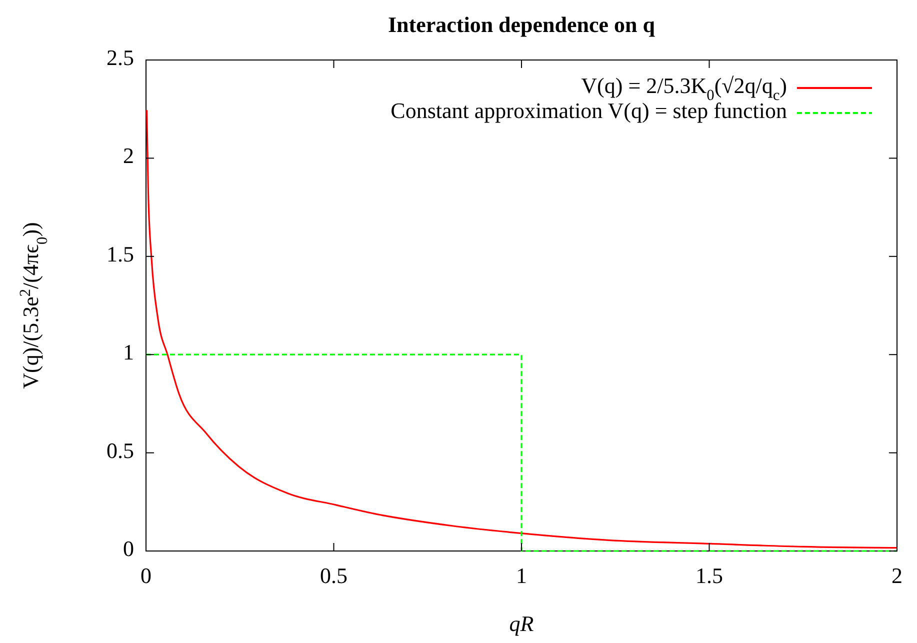 The width and height of the screenshot is (917, 643). Describe the element at coordinates (128, 352) in the screenshot. I see `y-tick-label: 1` at that location.